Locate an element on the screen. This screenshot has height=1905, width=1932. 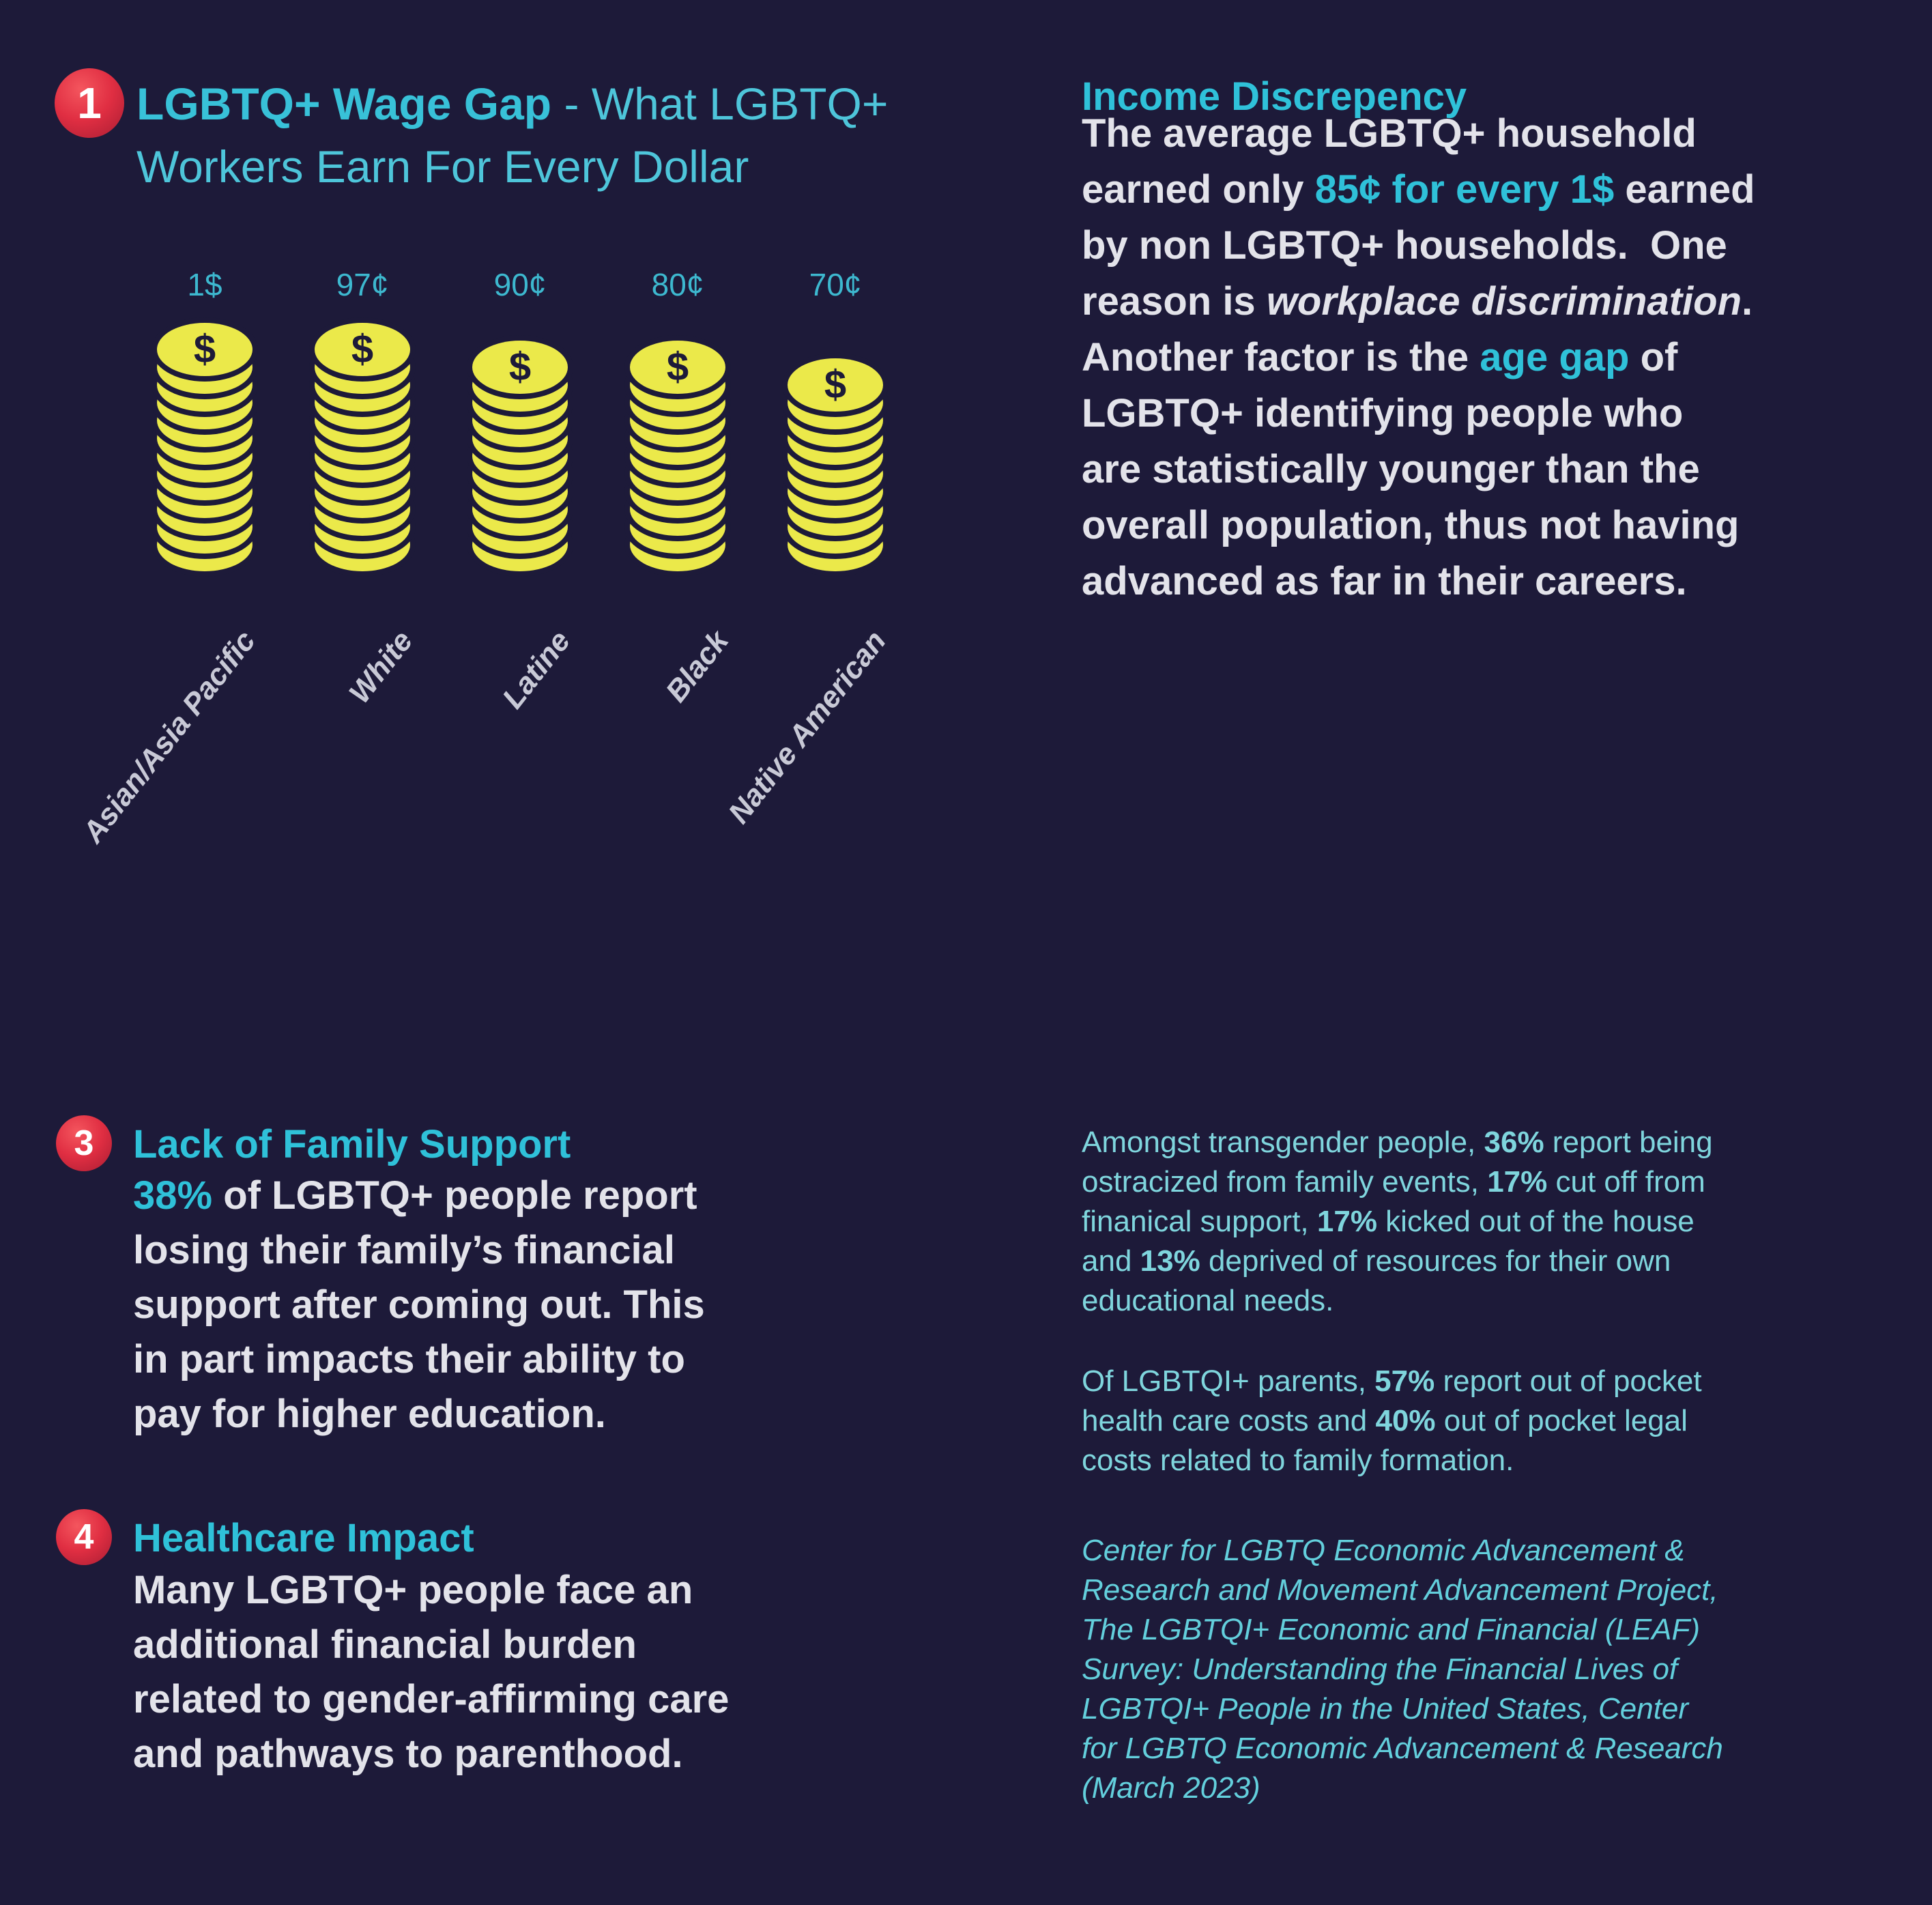
income-heading: Income Discrepency is located at coordinates (1274, 97).